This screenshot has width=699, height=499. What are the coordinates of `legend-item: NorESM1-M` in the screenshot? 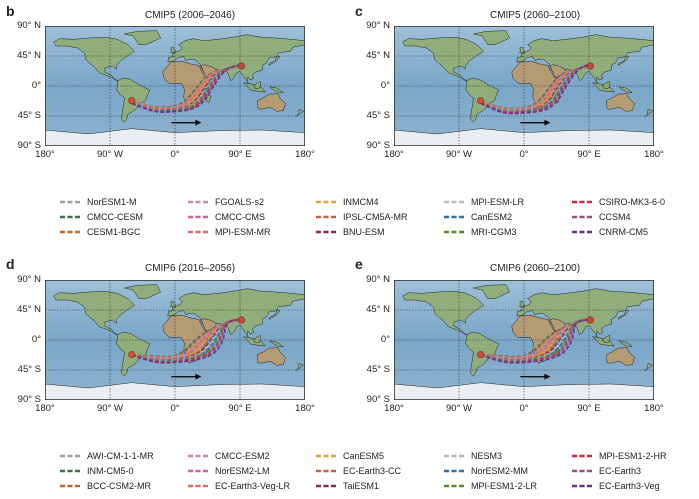 It's located at (98, 202).